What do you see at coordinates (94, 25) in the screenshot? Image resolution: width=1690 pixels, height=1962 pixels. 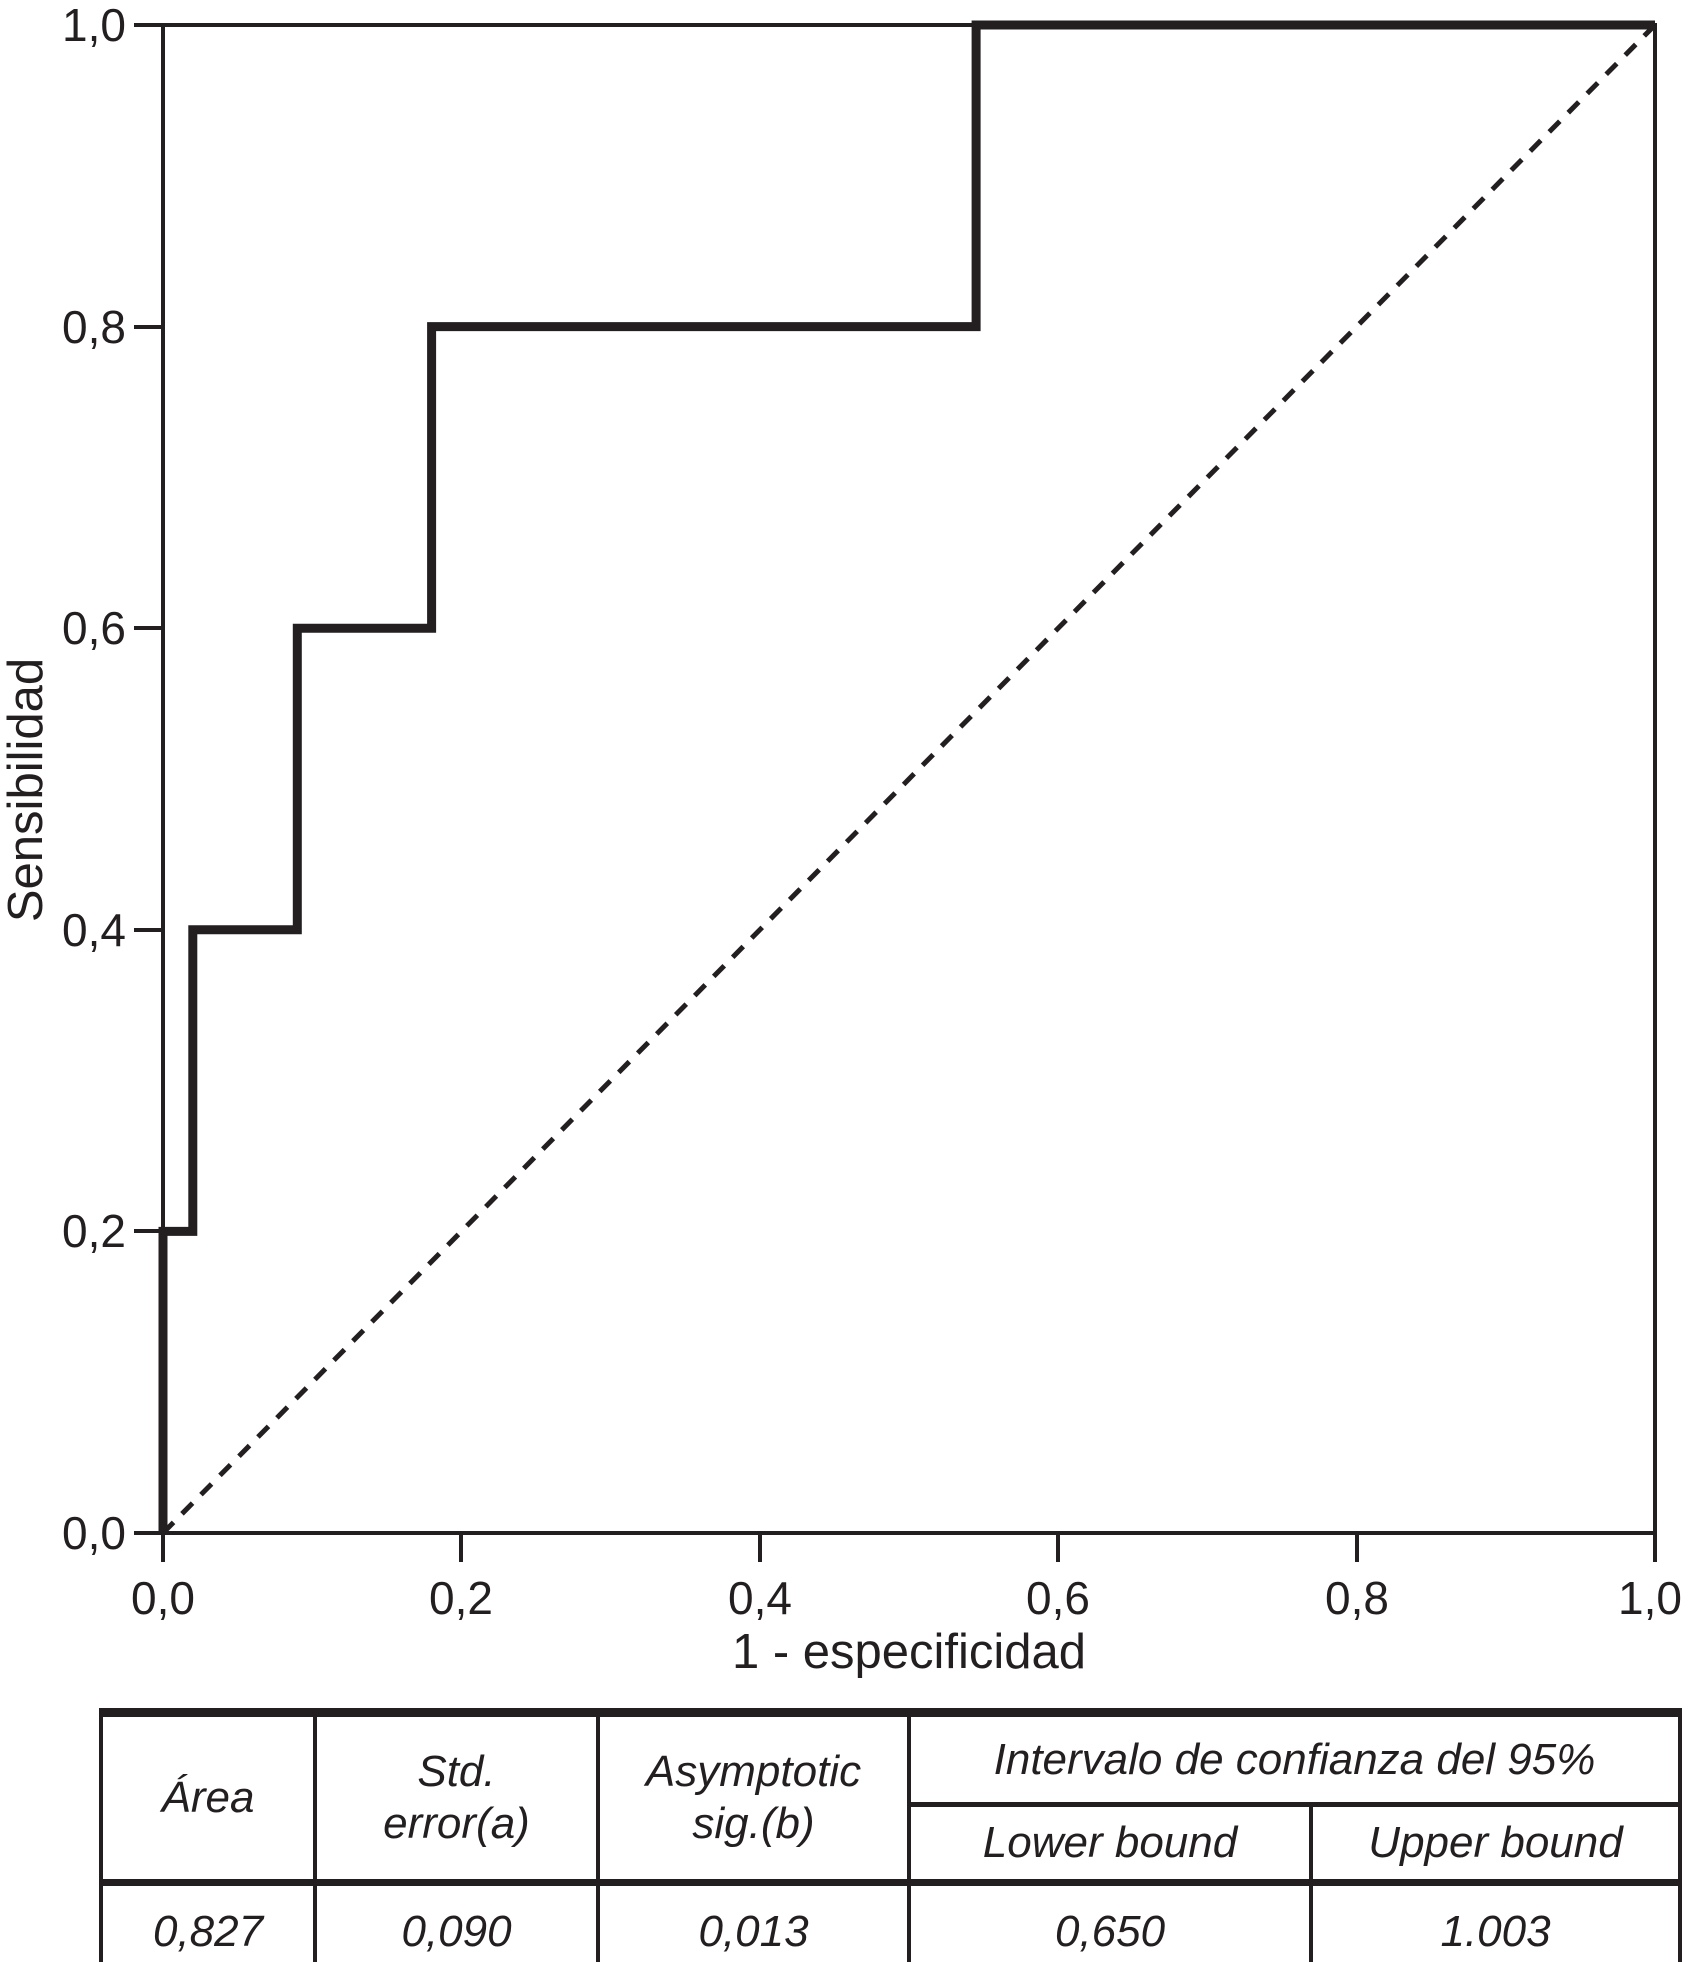 I see `y-tick-label: 1,0` at bounding box center [94, 25].